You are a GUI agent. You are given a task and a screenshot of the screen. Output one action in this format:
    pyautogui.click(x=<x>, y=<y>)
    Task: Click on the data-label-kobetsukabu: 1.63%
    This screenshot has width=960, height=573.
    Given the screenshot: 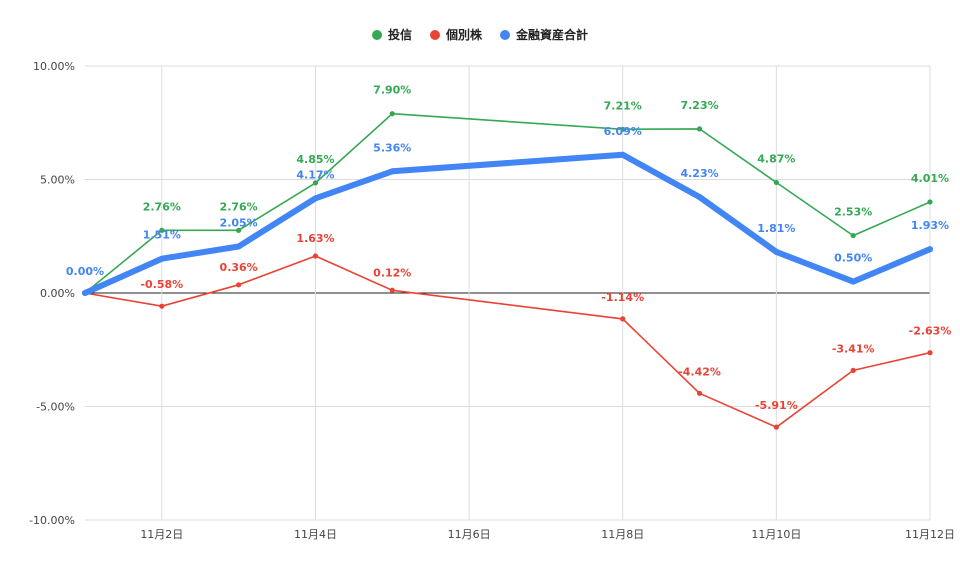 What is the action you would take?
    pyautogui.click(x=315, y=238)
    